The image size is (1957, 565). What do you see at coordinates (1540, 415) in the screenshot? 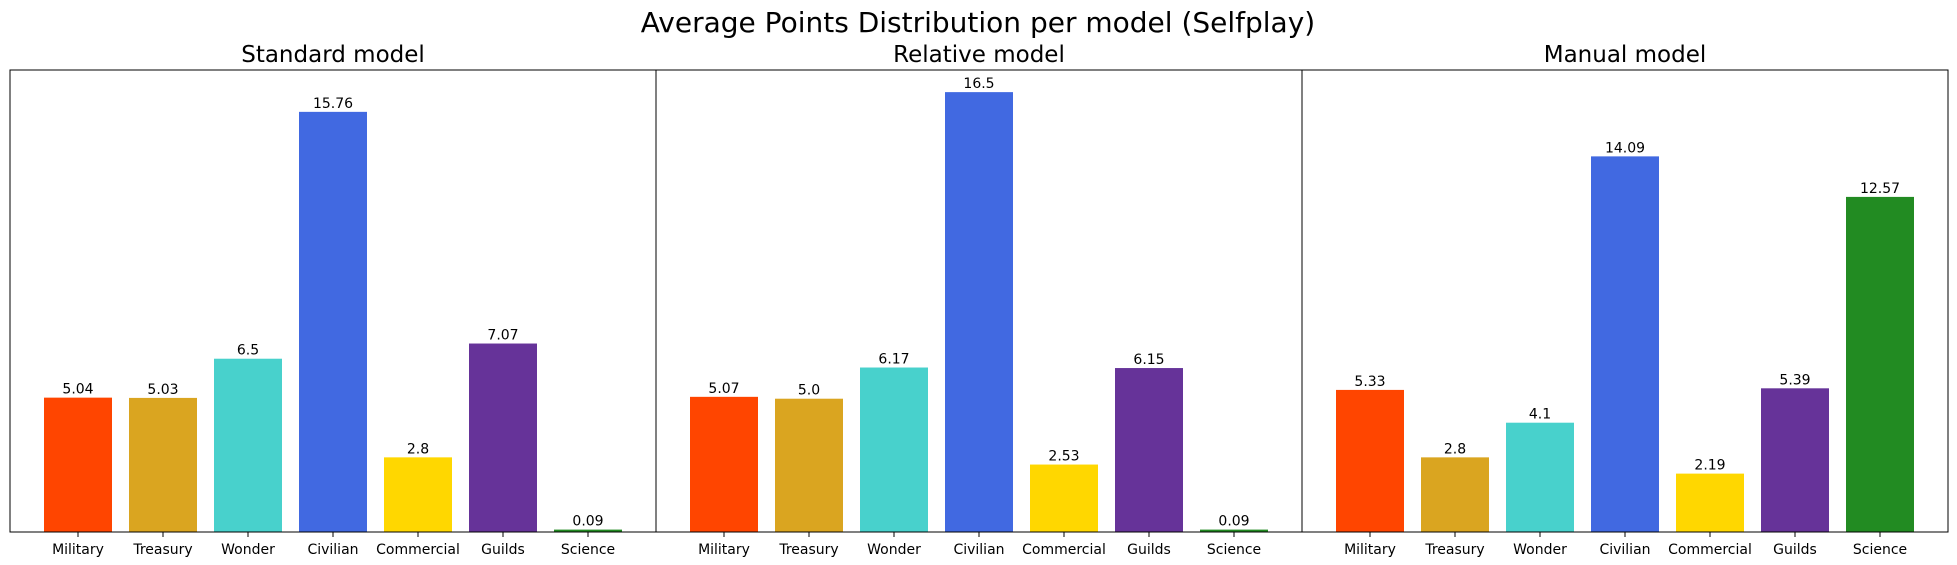
I see `bar-value-label: 4.1` at bounding box center [1540, 415].